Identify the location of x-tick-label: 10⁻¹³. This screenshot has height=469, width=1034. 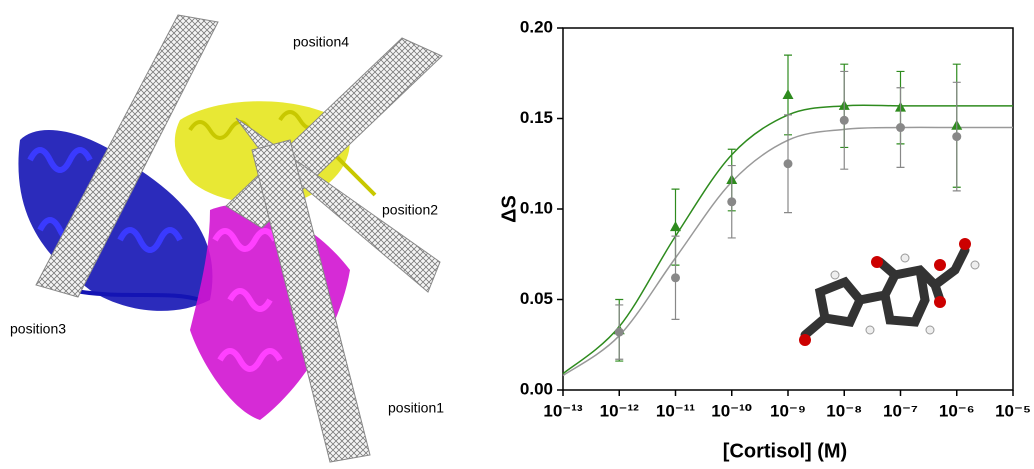
(563, 410).